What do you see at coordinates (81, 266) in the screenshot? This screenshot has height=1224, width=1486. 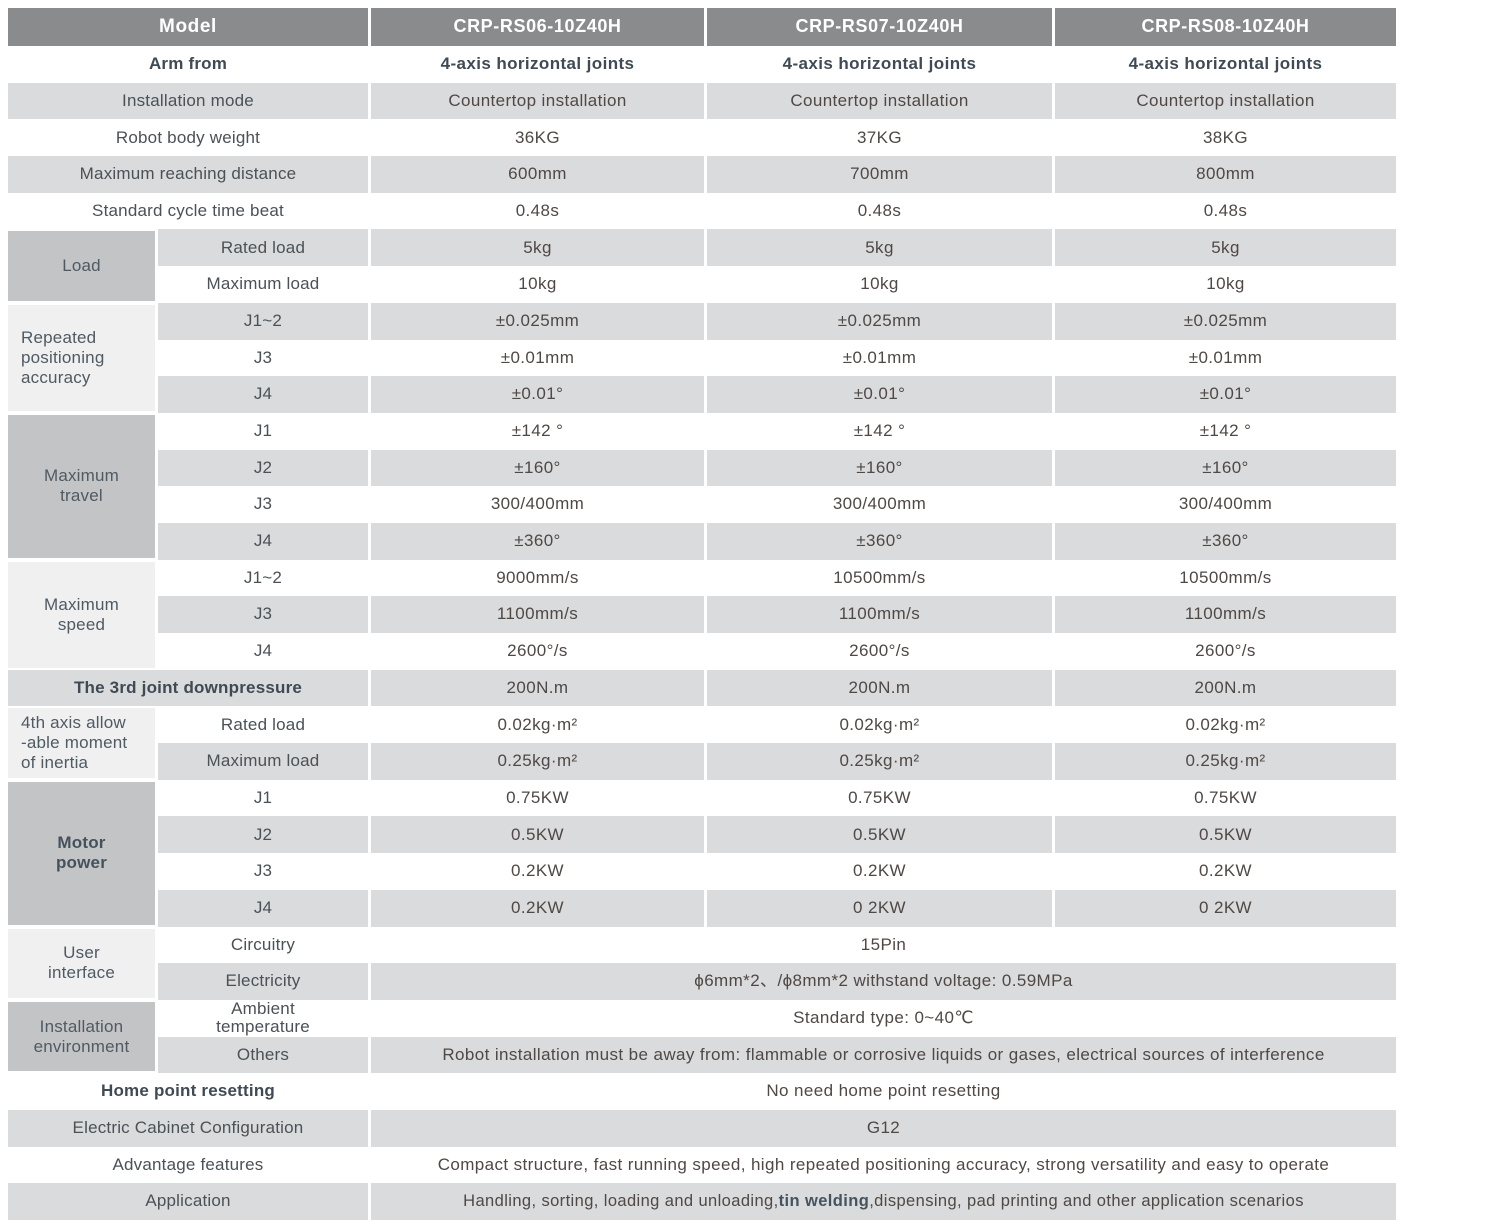 I see `group-label-load: Load` at bounding box center [81, 266].